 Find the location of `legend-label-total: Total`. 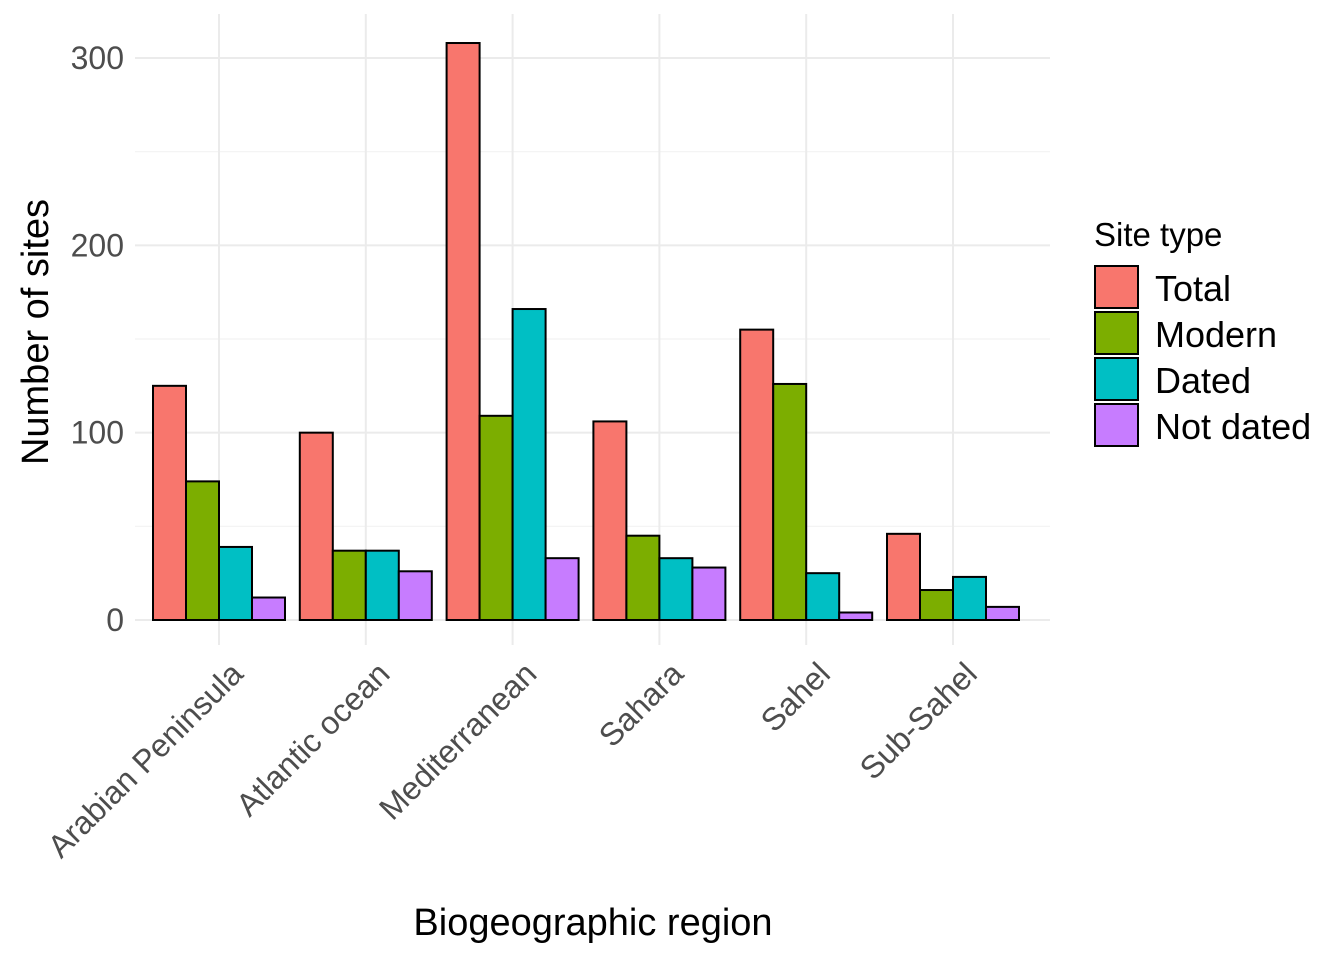

legend-label-total: Total is located at coordinates (1193, 288).